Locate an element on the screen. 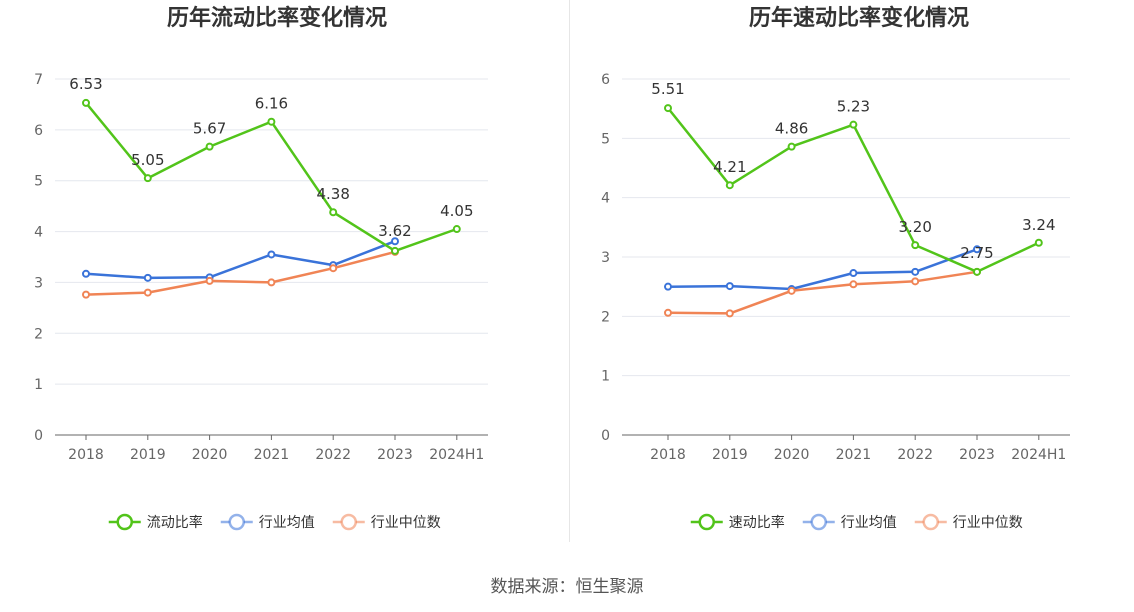 The width and height of the screenshot is (1134, 612). legend-label: 速动比率 is located at coordinates (757, 522).